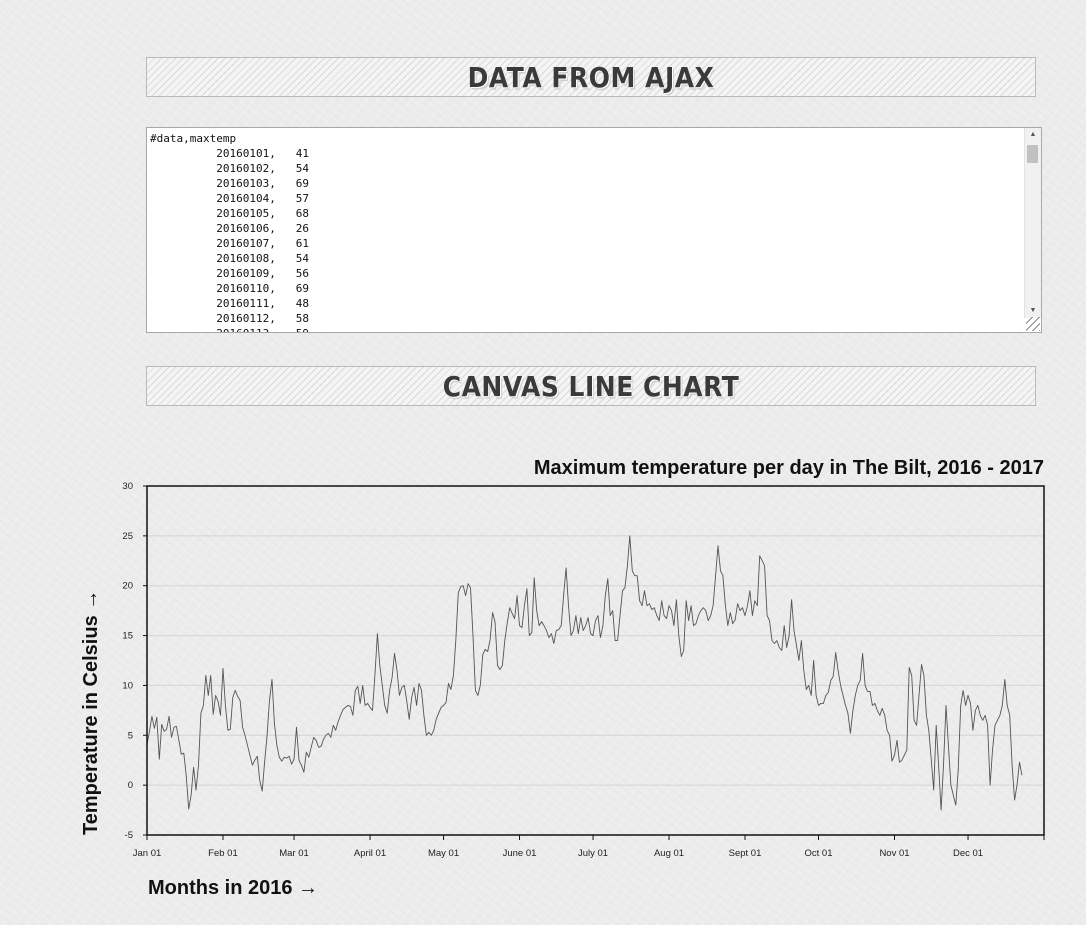 This screenshot has width=1086, height=925. Describe the element at coordinates (968, 853) in the screenshot. I see `x-tick-label: Dec 01` at that location.